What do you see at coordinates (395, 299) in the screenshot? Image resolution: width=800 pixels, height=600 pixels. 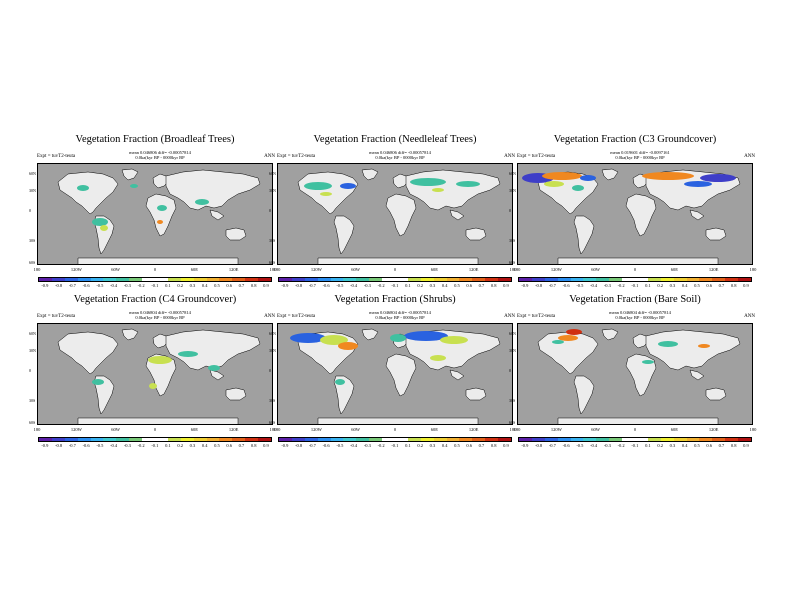 I see `panel-title: Vegetation Fraction (Shrubs)` at bounding box center [395, 299].